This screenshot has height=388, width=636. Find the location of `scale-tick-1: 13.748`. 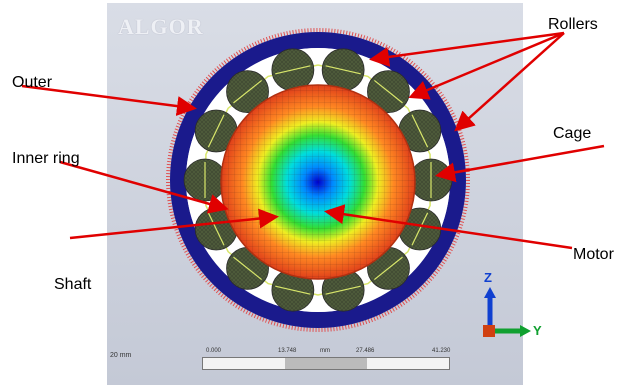

scale-tick-1: 13.748 is located at coordinates (287, 351).